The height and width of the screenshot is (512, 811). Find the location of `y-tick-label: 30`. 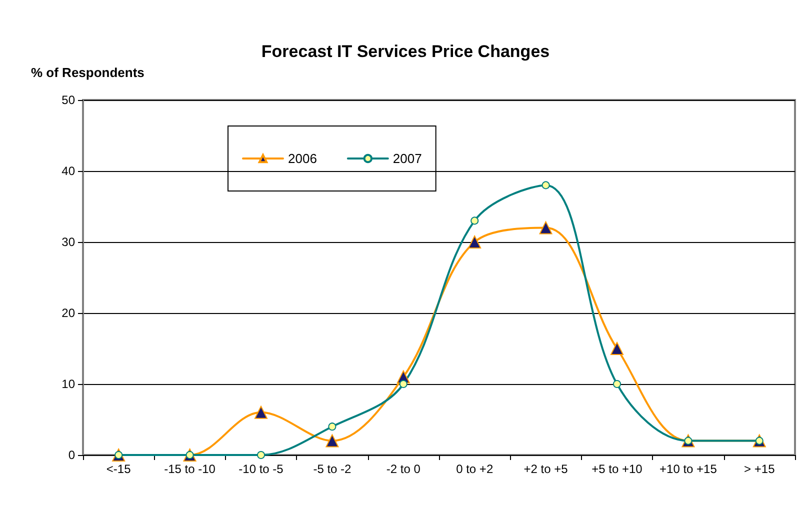

y-tick-label: 30 is located at coordinates (69, 242).